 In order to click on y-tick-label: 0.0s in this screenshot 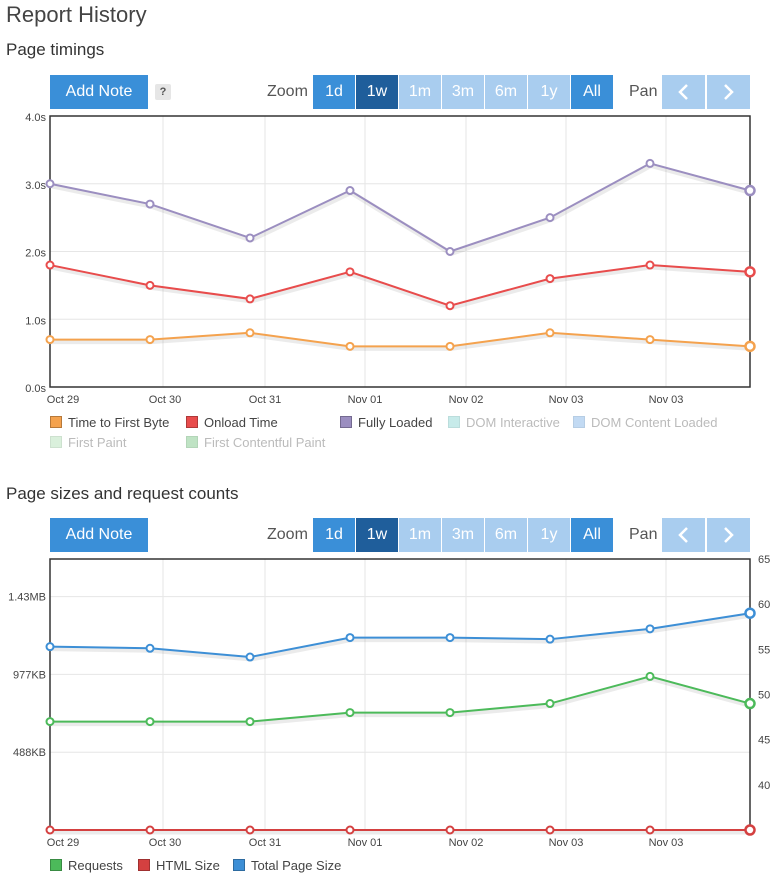, I will do `click(35, 389)`.